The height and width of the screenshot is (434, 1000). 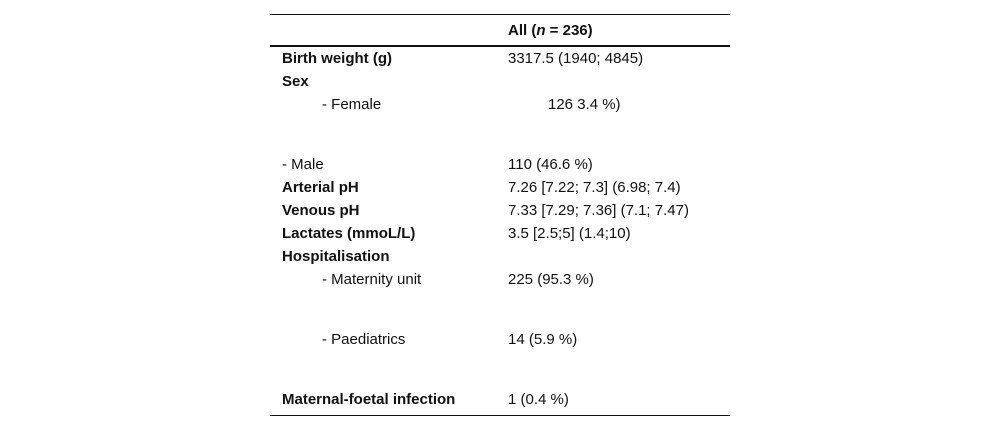 What do you see at coordinates (364, 339) in the screenshot?
I see `row-label: - Paediatrics` at bounding box center [364, 339].